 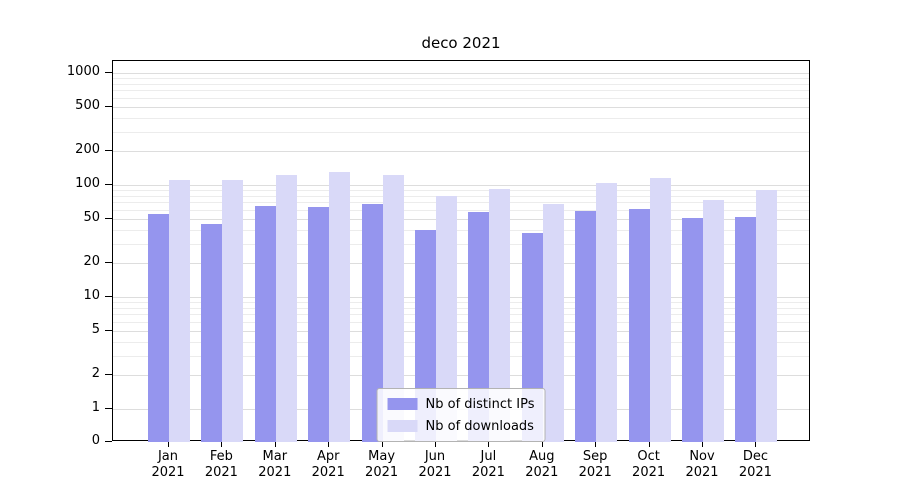 What do you see at coordinates (87, 150) in the screenshot?
I see `y-tick-label: 200` at bounding box center [87, 150].